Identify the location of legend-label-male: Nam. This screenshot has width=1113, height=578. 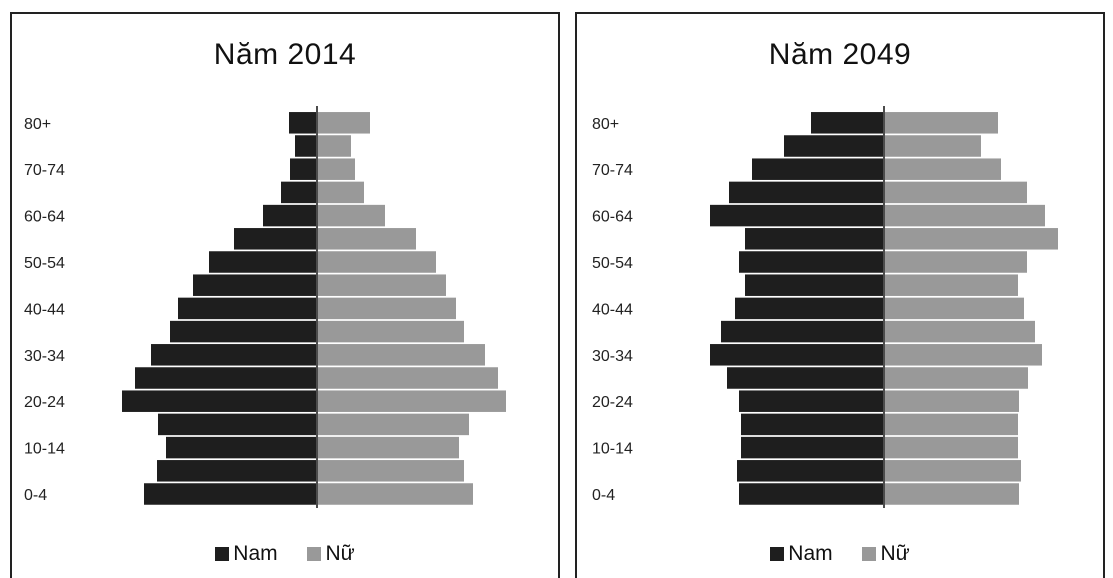
(810, 553).